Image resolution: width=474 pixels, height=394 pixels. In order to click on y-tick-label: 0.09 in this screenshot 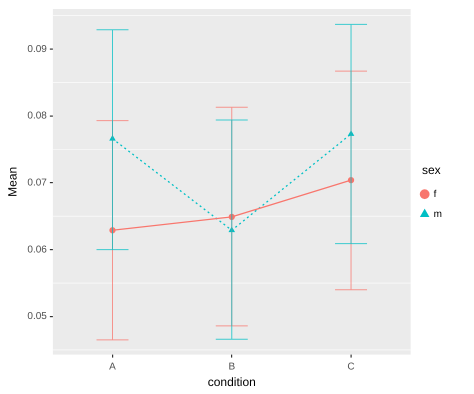, I will do `click(37, 49)`.